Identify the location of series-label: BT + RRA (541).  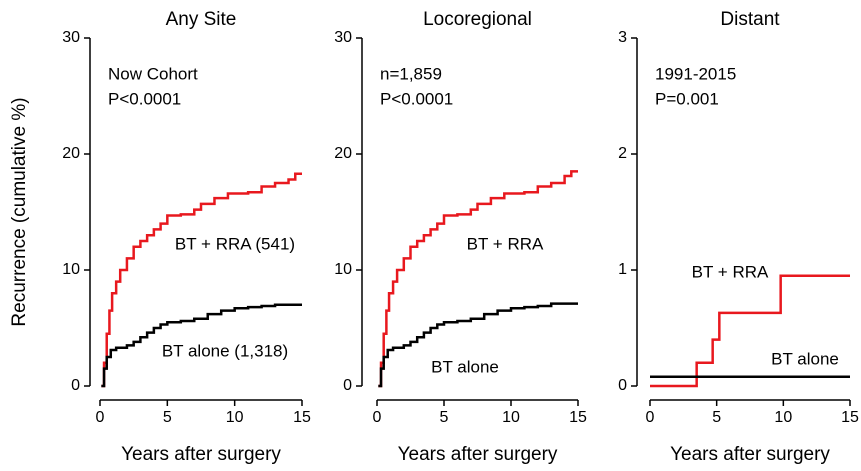
(235, 243).